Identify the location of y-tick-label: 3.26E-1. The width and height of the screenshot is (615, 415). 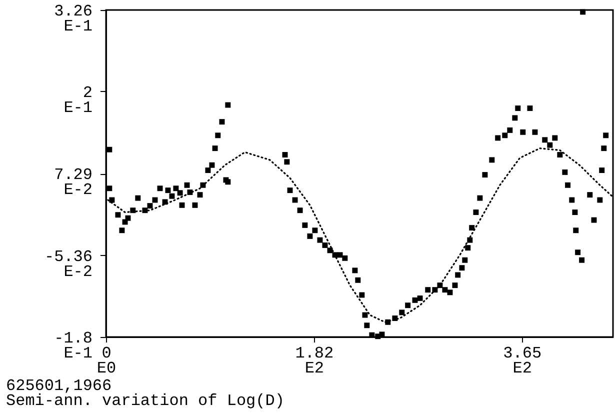
(73, 19).